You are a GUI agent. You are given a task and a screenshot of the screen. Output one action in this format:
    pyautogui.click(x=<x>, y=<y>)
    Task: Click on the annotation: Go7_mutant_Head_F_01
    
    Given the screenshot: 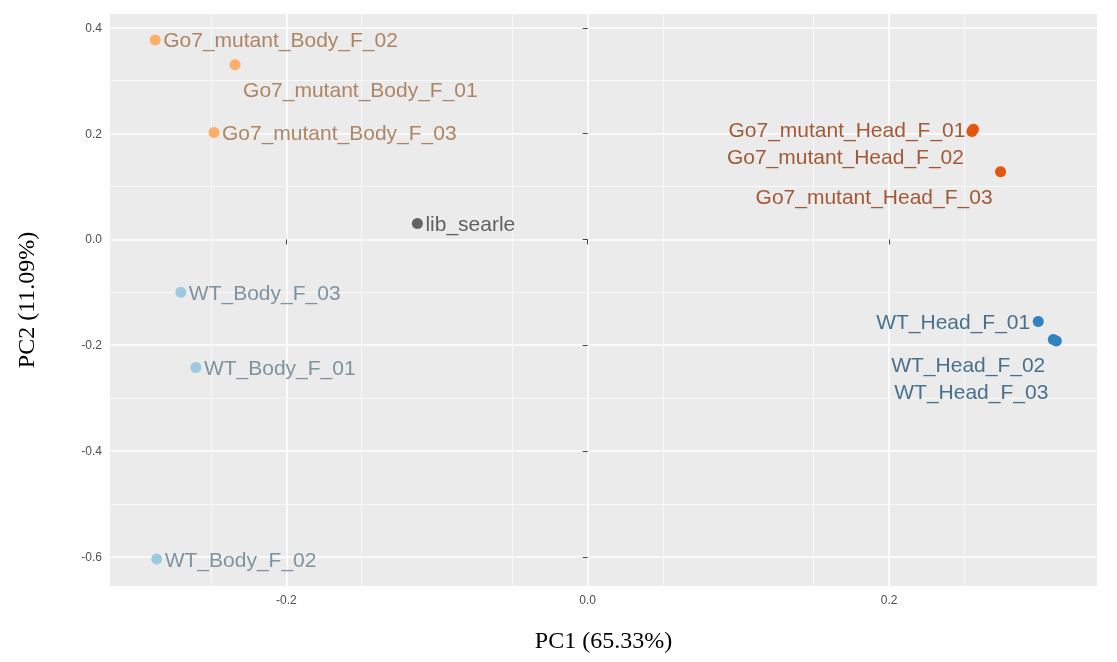 What is the action you would take?
    pyautogui.click(x=847, y=129)
    